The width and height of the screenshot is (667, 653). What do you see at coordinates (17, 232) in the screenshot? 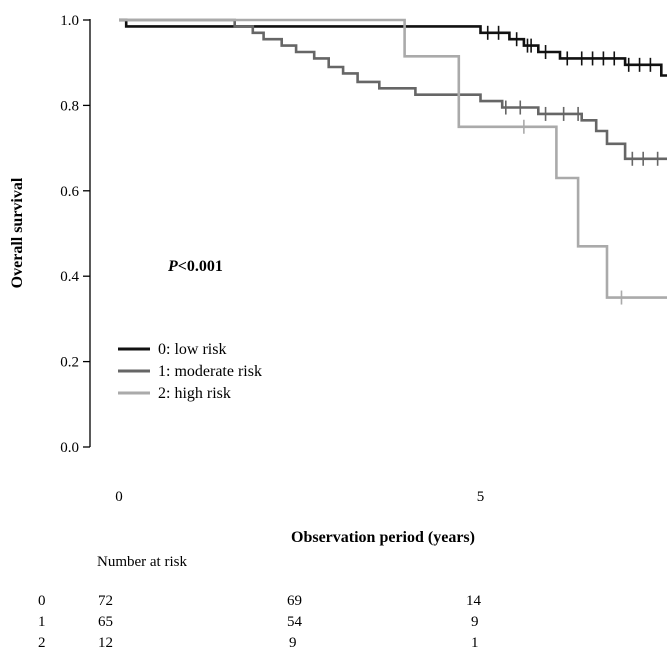
I see `y-axis-title: Overall survival` at bounding box center [17, 232].